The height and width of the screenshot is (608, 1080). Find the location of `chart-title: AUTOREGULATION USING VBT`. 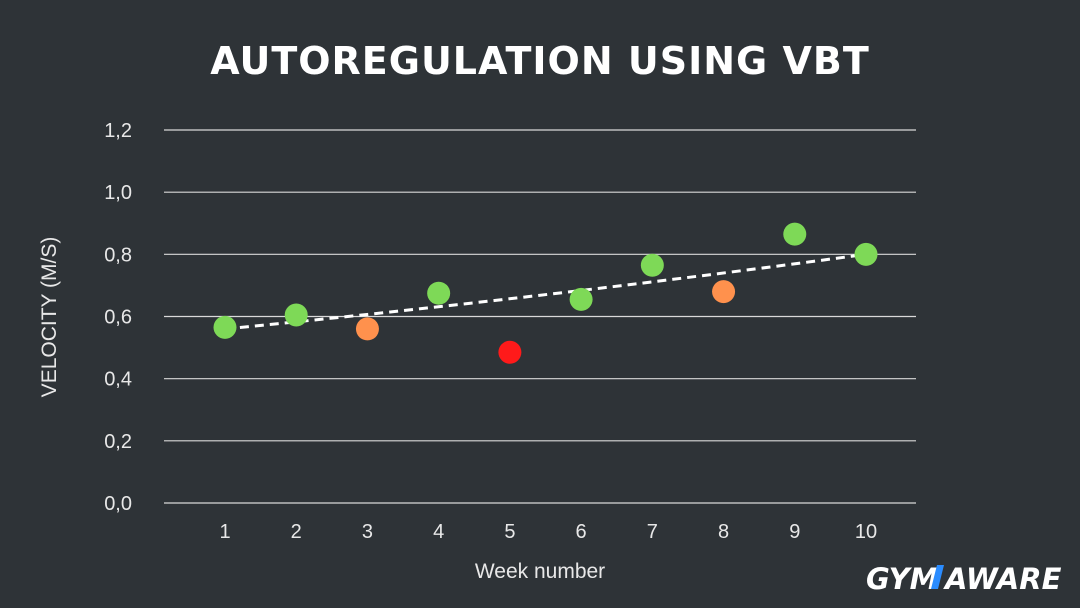

chart-title: AUTOREGULATION USING VBT is located at coordinates (540, 61).